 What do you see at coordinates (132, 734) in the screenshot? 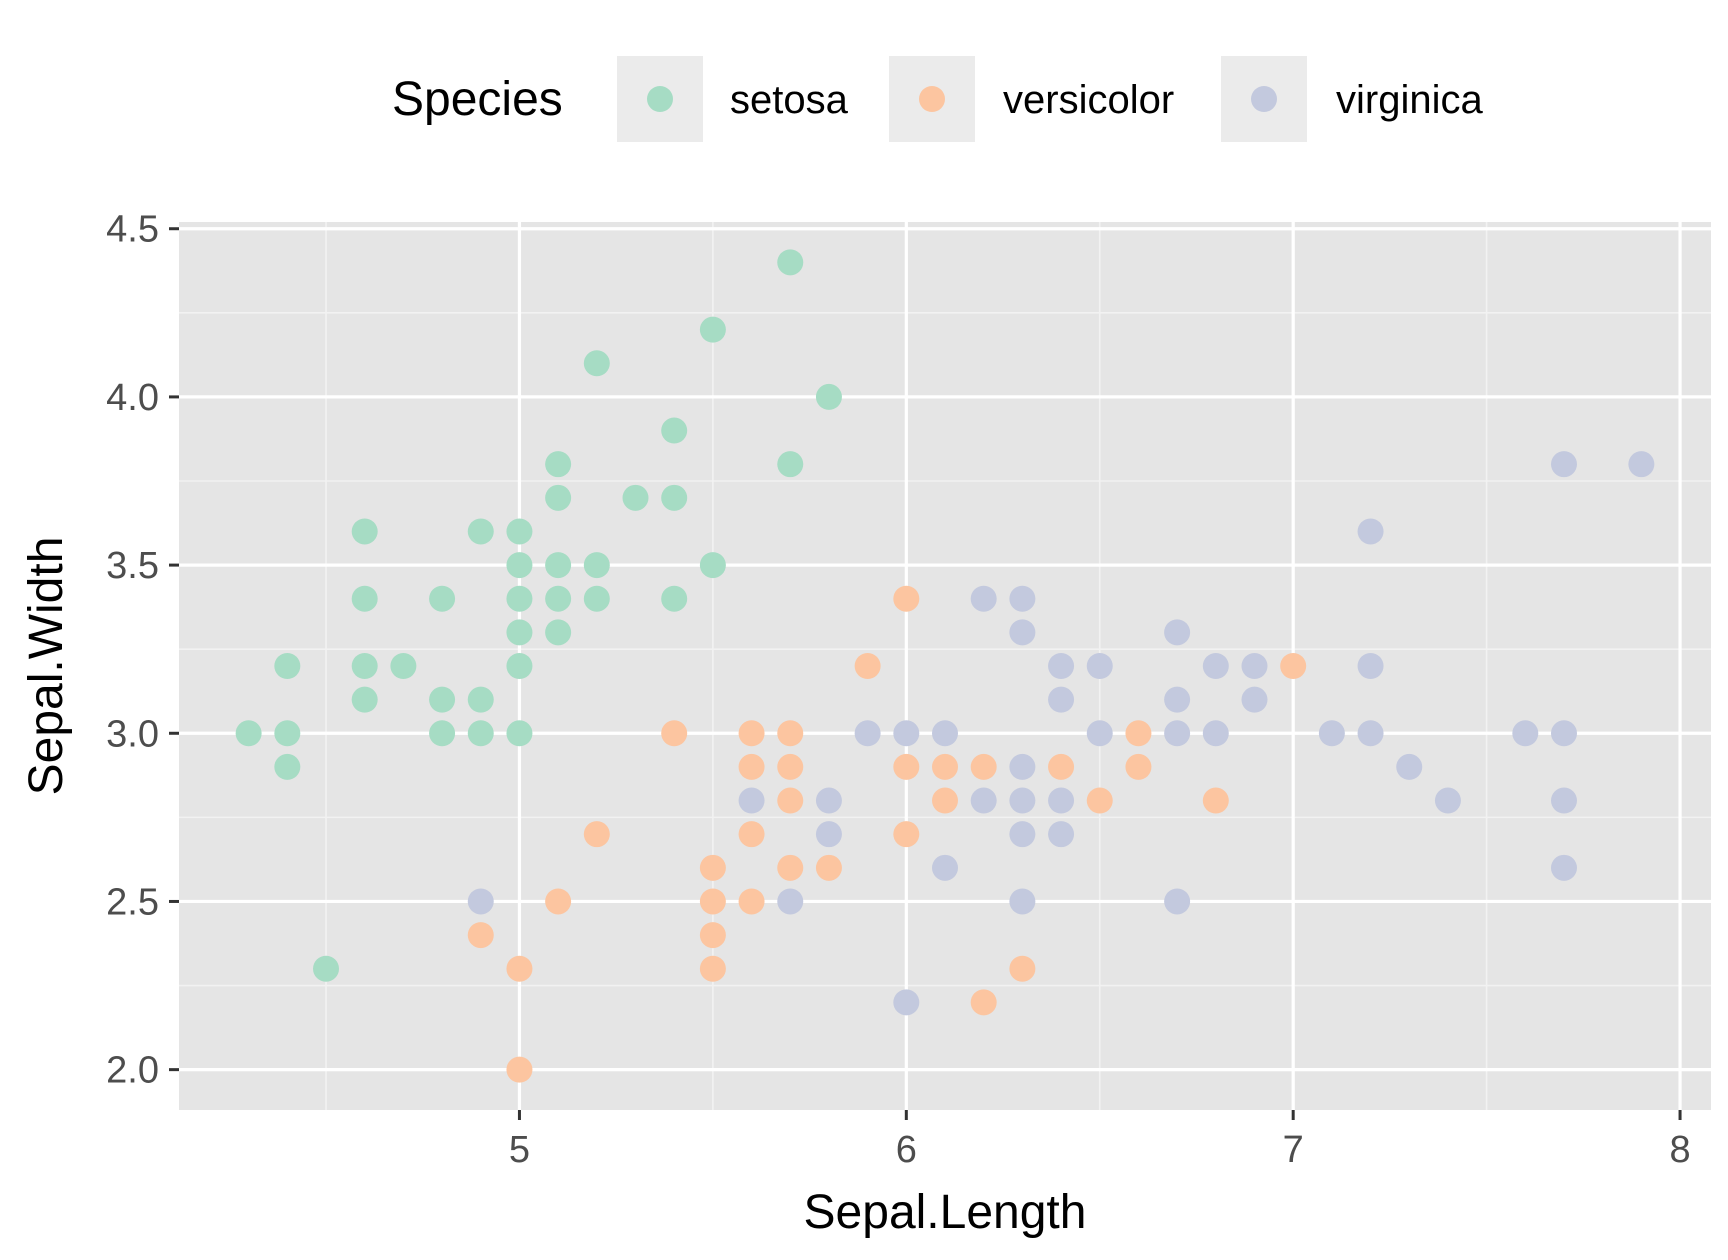
I see `y-tick-label: 3.0` at bounding box center [132, 734].